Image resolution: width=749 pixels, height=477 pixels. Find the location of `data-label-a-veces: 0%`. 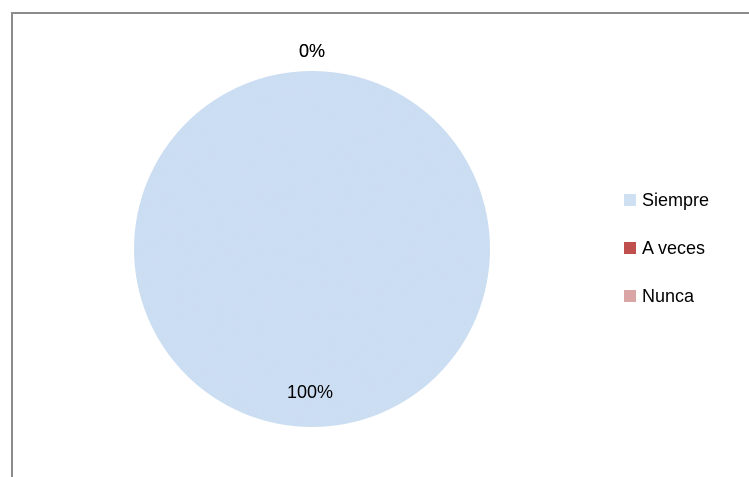

data-label-a-veces: 0% is located at coordinates (312, 51).